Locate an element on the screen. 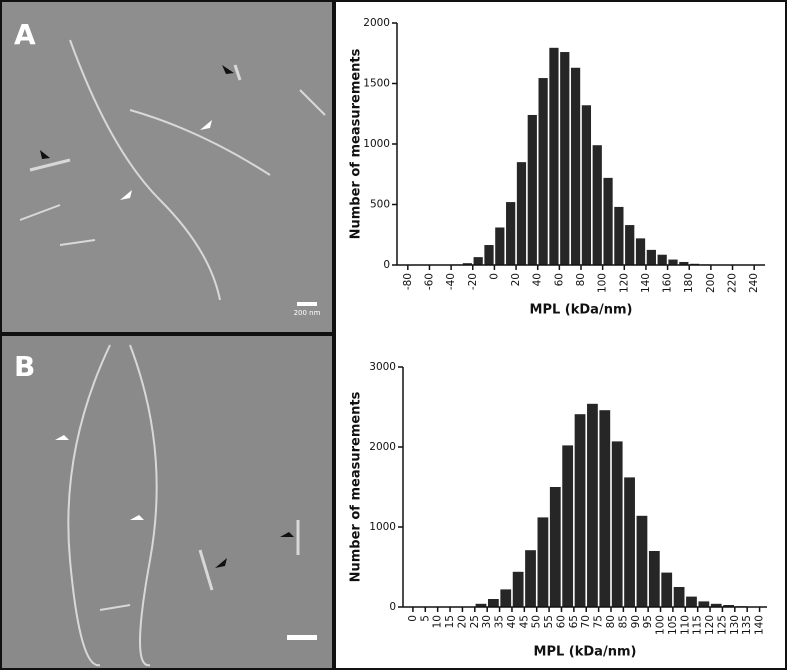 This screenshot has height=670, width=787. x-tick-label: 85 is located at coordinates (623, 621).